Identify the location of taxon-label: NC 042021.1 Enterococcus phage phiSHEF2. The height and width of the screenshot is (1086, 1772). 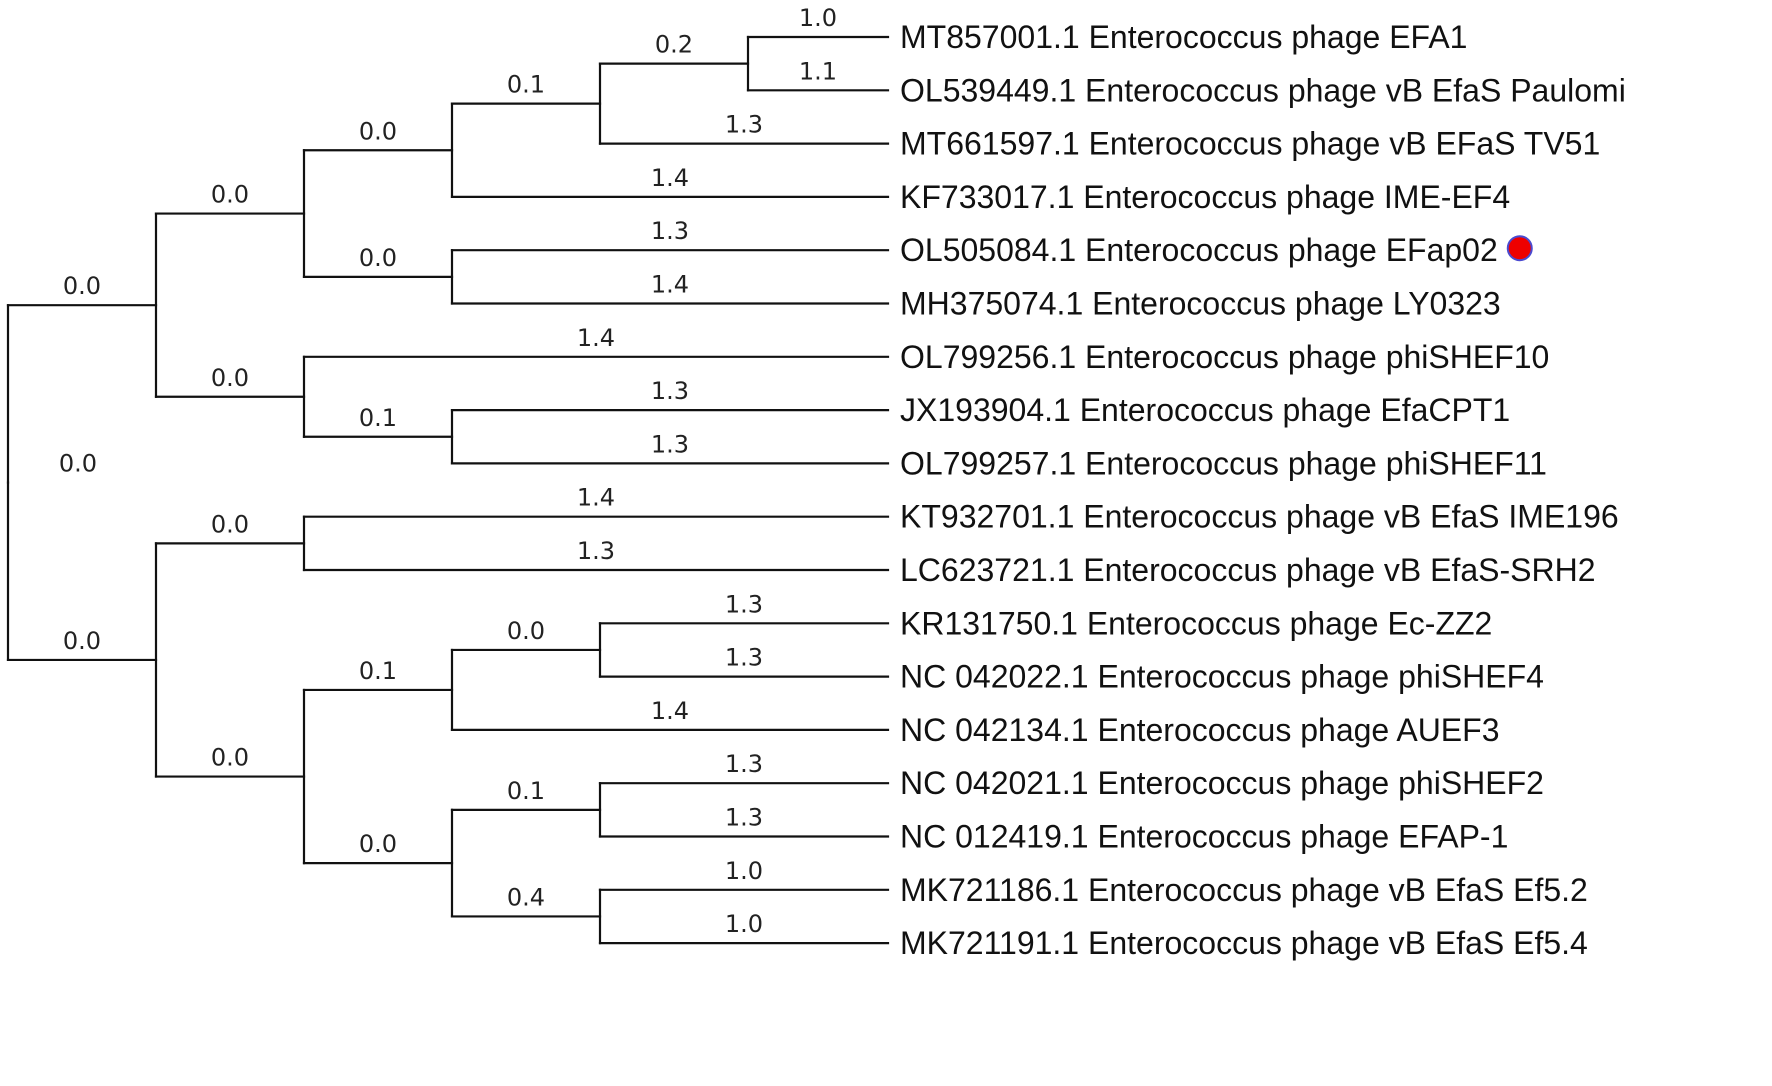
(1222, 783).